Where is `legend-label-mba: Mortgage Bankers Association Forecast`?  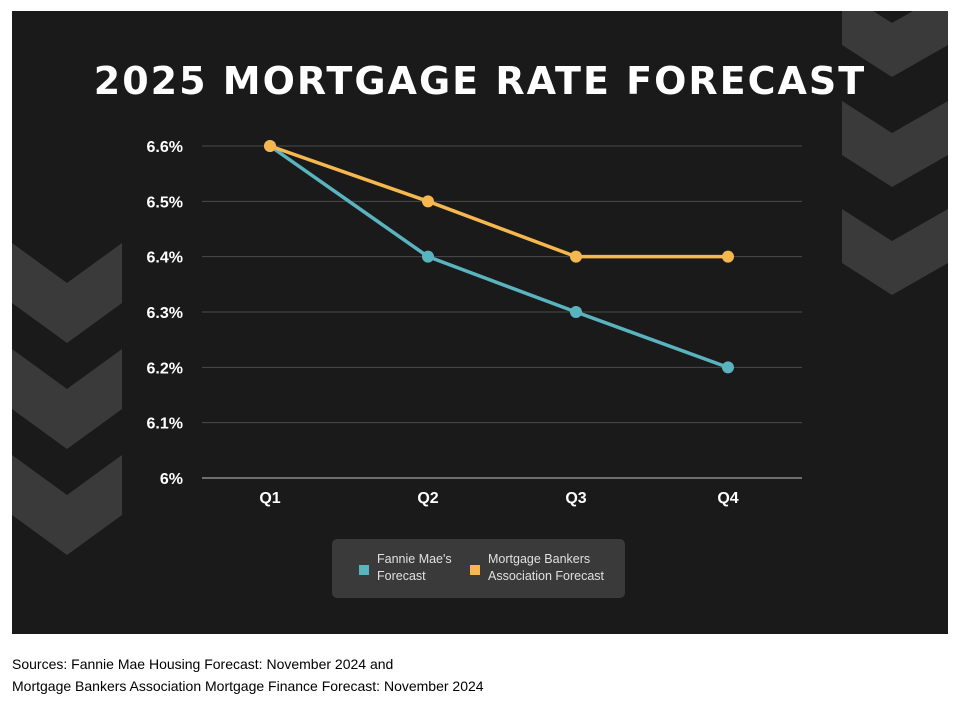
legend-label-mba: Mortgage Bankers Association Forecast is located at coordinates (546, 567).